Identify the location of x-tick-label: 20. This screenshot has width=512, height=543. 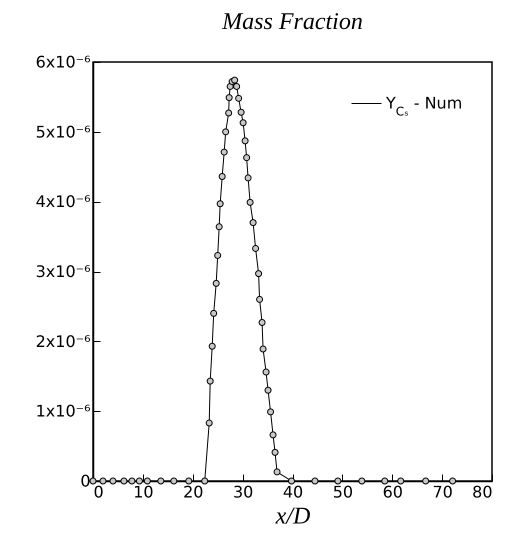
(193, 492).